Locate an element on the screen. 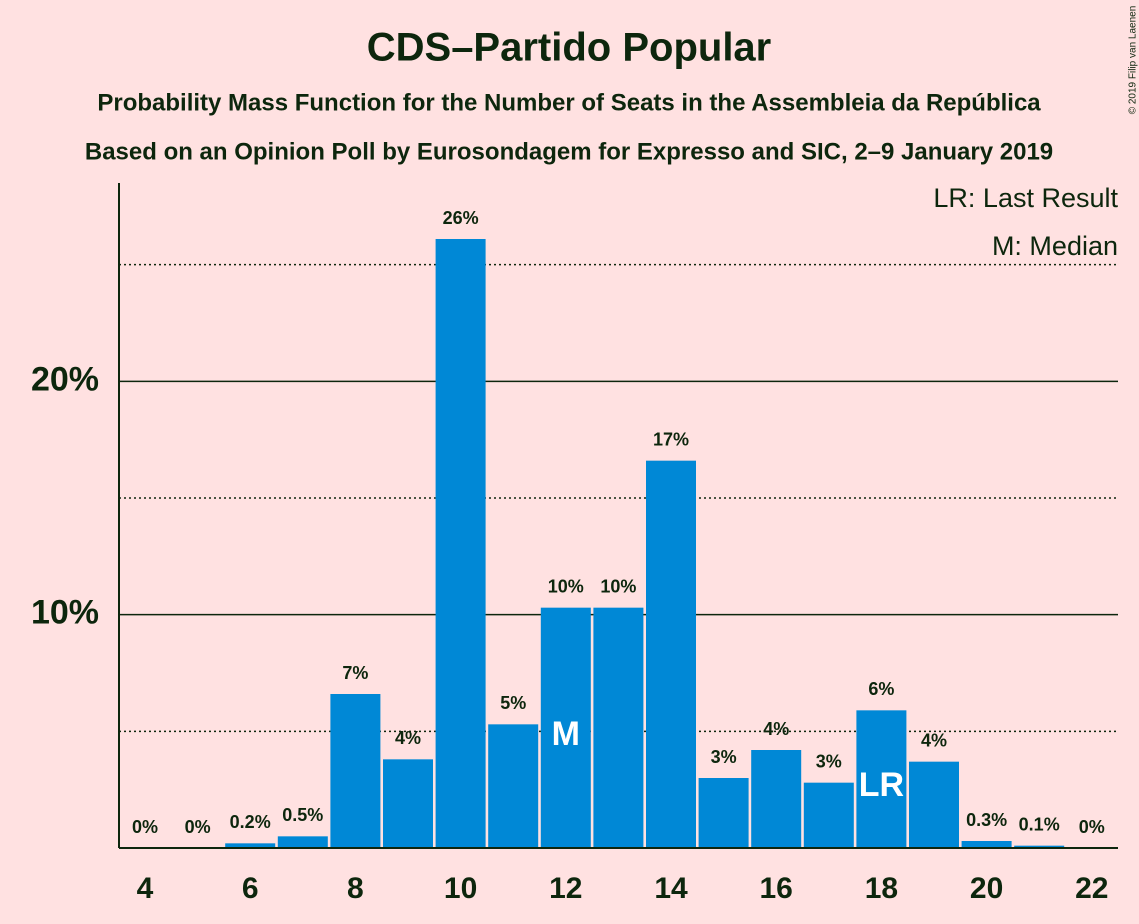 This screenshot has height=924, width=1139. value-label: 6% is located at coordinates (881, 689).